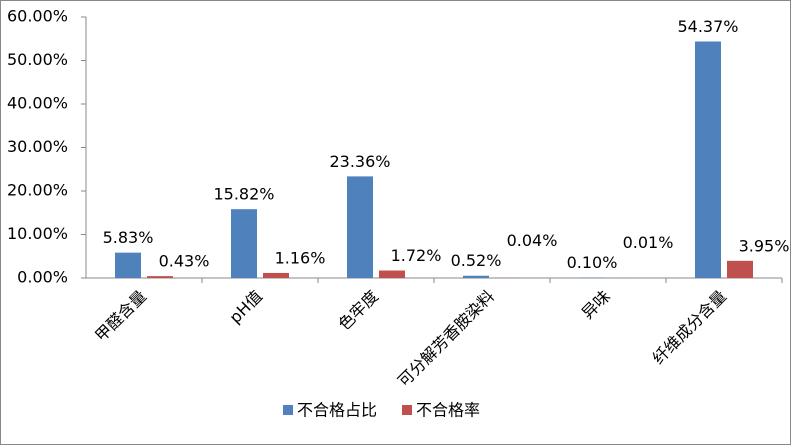  What do you see at coordinates (764, 245) in the screenshot?
I see `data-label: 3.95%` at bounding box center [764, 245].